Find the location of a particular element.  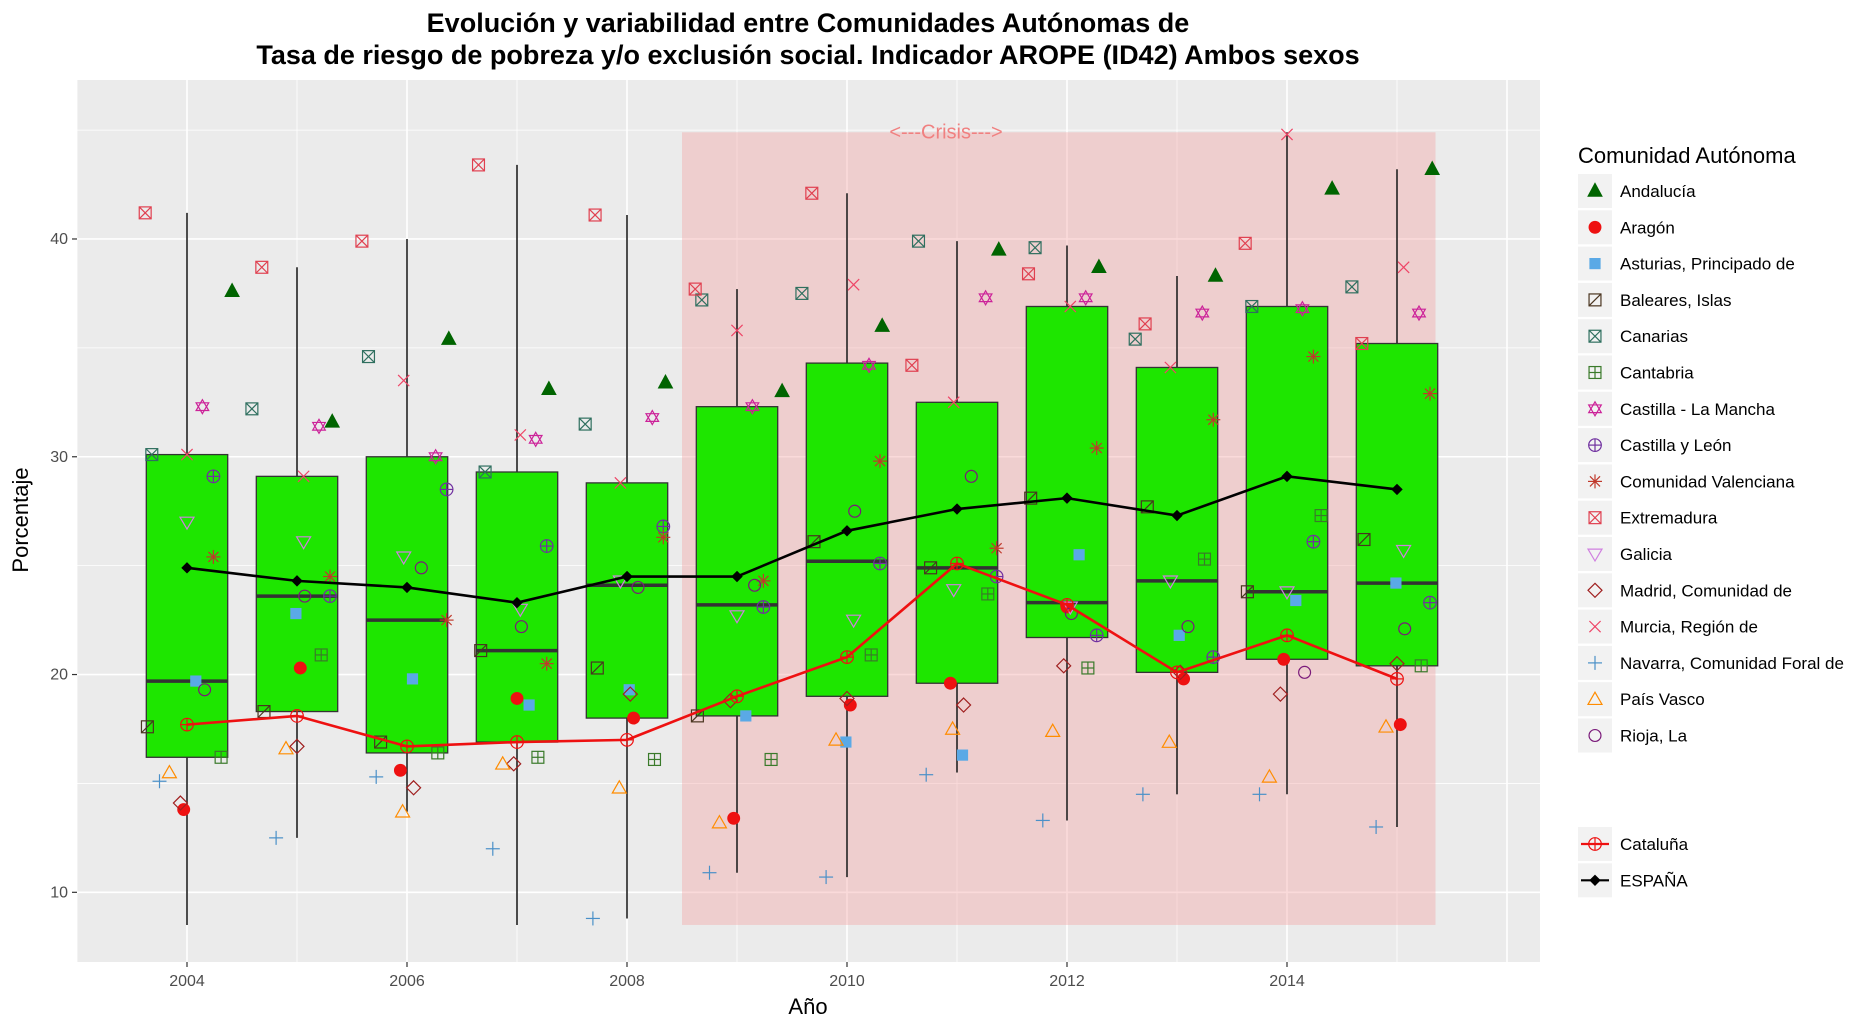

y-axis-title: Porcentaje is located at coordinates (20, 519).